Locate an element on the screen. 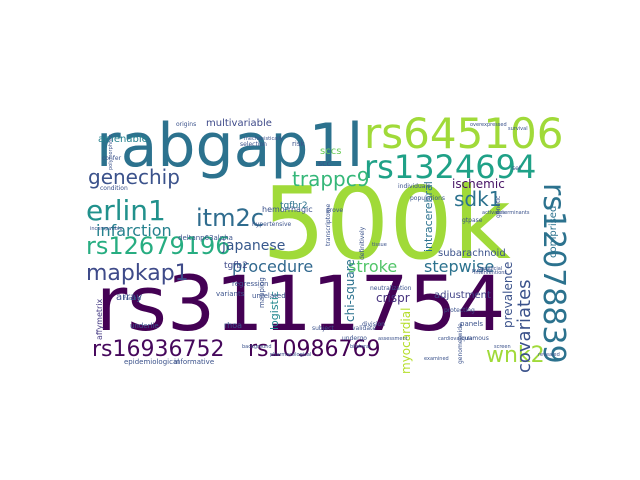 The height and width of the screenshot is (480, 640). word: transcriptome is located at coordinates (328, 224).